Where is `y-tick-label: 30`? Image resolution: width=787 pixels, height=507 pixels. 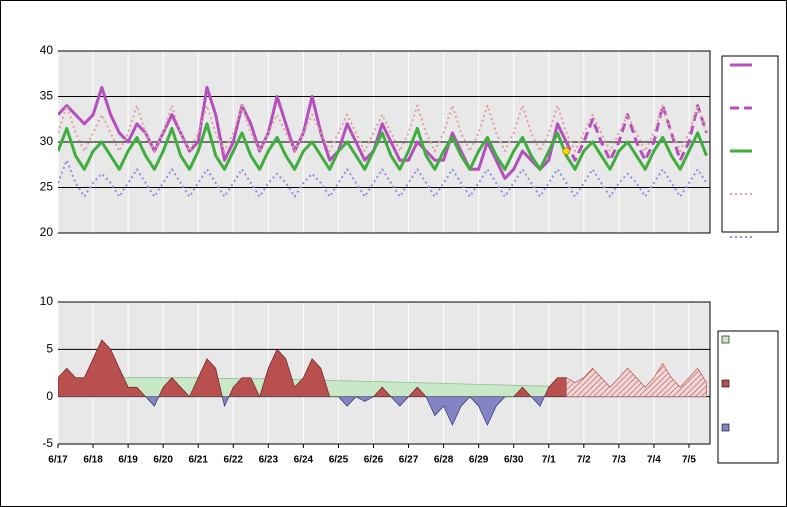 y-tick-label: 30 is located at coordinates (47, 141).